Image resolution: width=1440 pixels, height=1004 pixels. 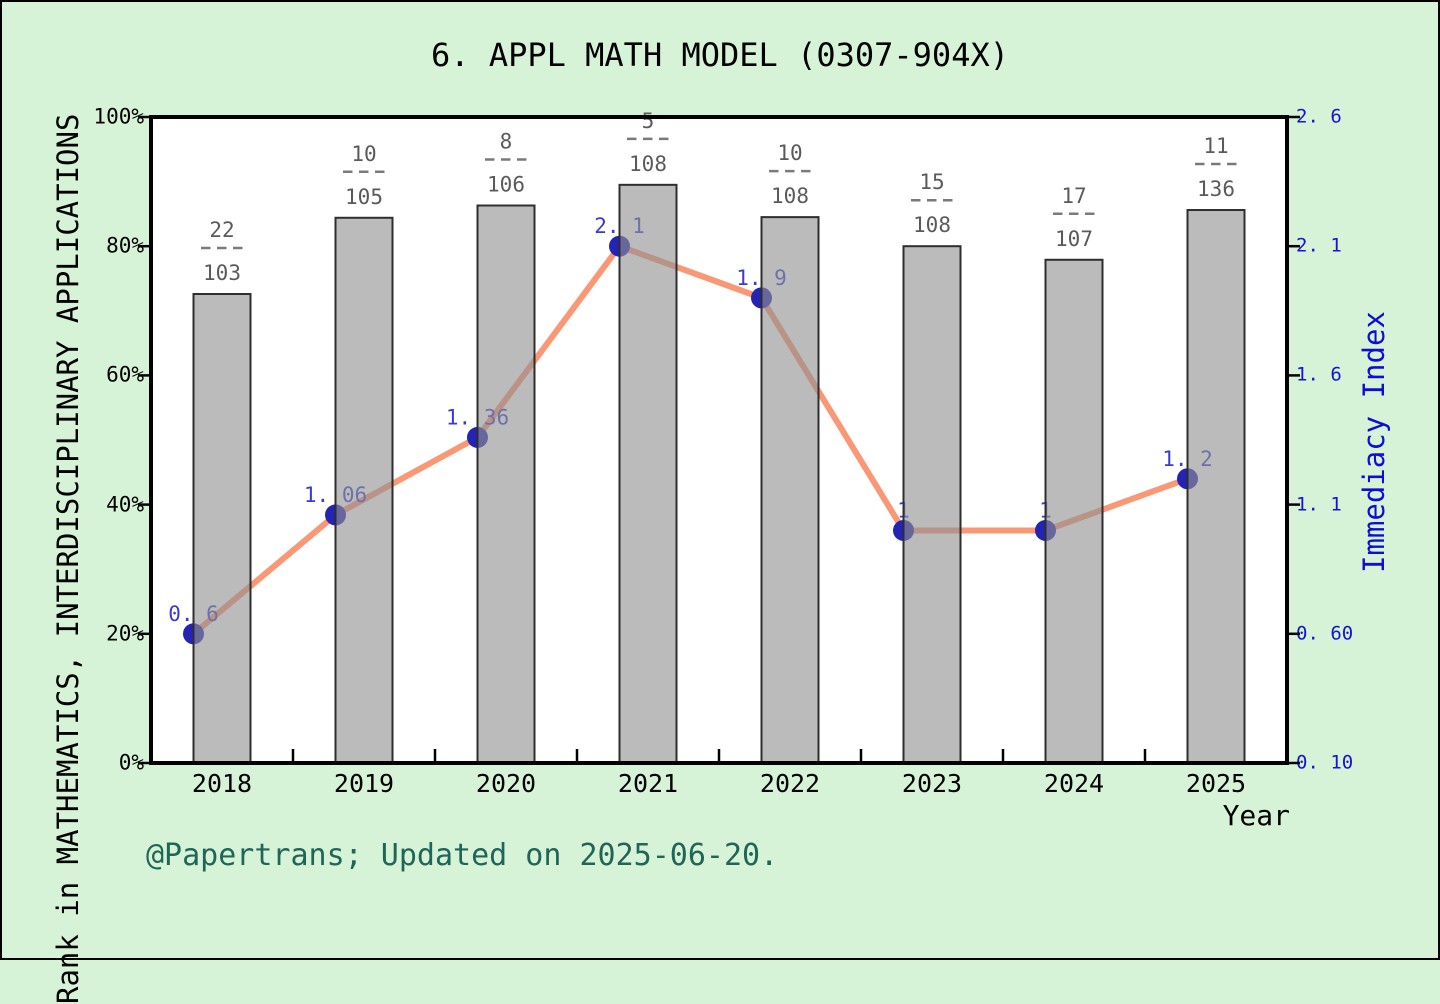 I want to click on fraction-denominator: 106, so click(x=506, y=185).